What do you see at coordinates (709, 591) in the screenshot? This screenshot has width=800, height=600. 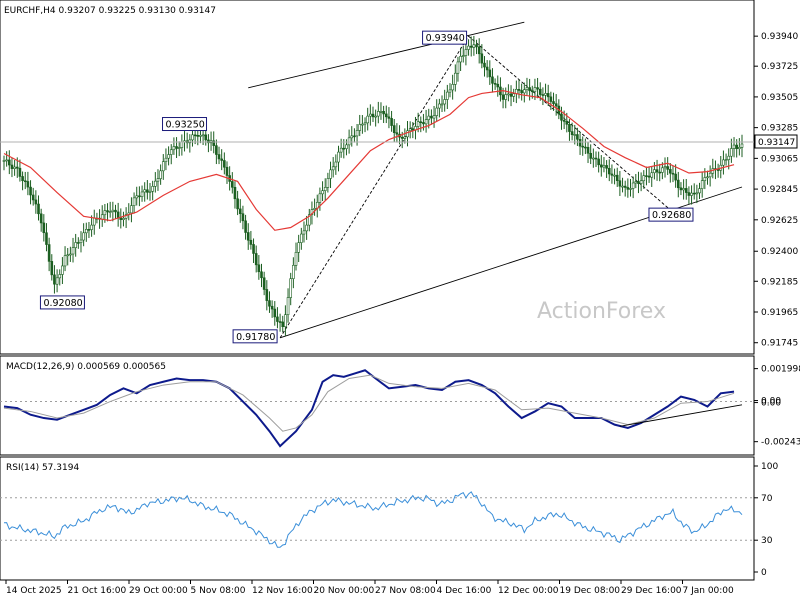 I see `time-tick-label: 7 Jan 00:00` at bounding box center [709, 591].